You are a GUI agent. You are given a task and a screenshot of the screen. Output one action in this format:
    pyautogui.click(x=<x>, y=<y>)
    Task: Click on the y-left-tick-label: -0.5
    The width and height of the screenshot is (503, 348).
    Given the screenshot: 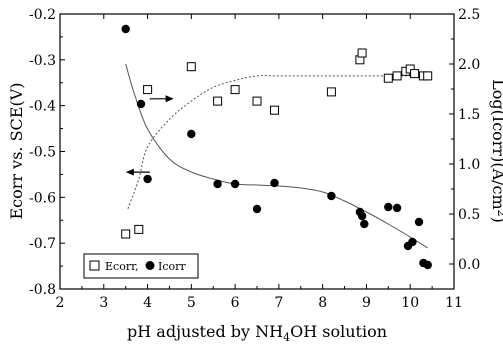 What is the action you would take?
    pyautogui.click(x=42, y=153)
    